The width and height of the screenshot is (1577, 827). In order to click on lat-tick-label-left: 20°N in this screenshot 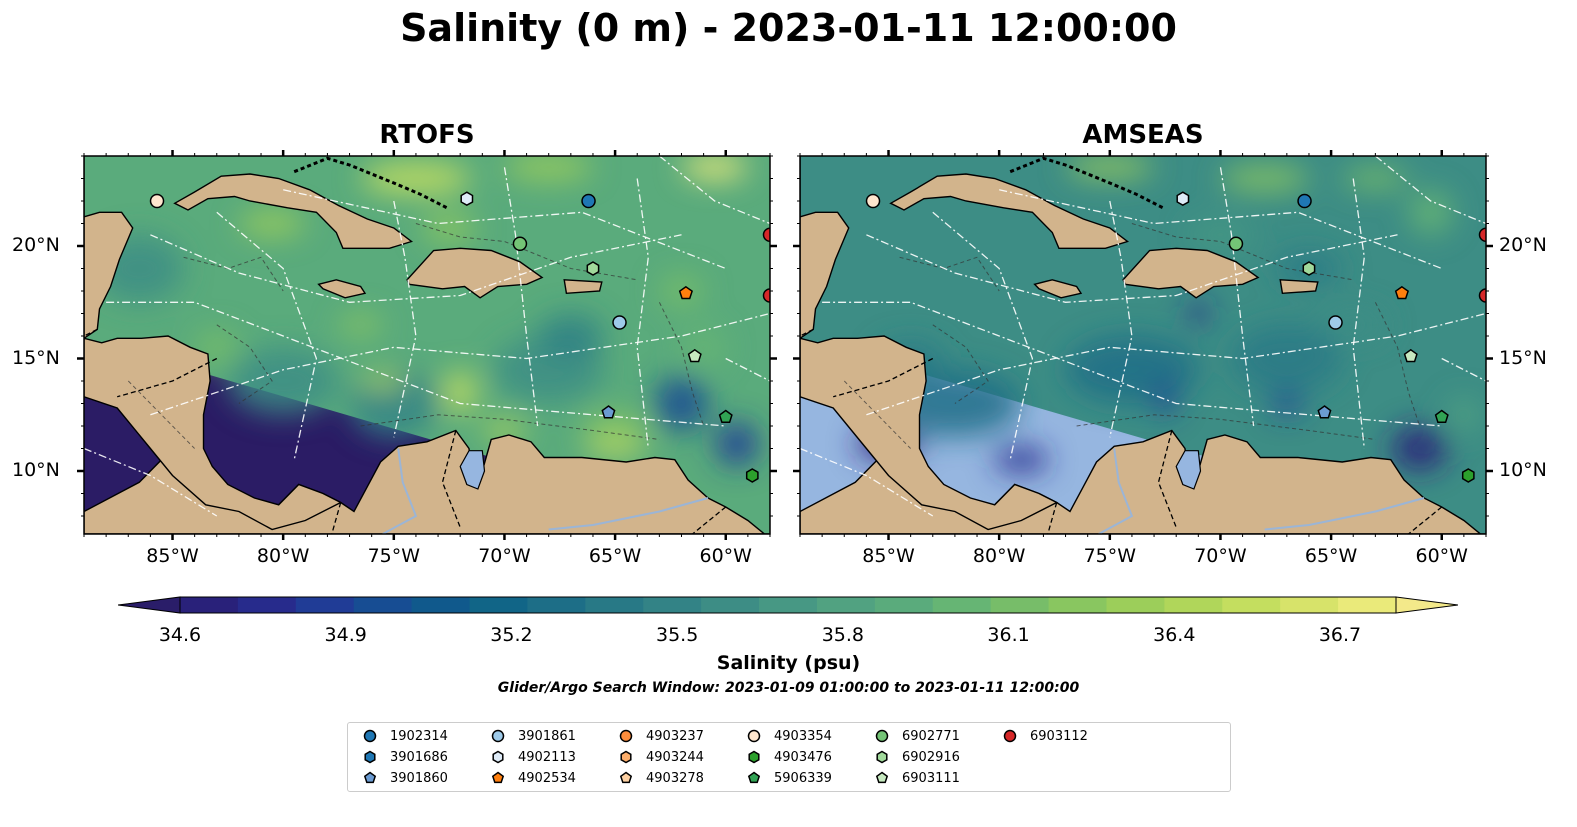, I will do `click(36, 245)`.